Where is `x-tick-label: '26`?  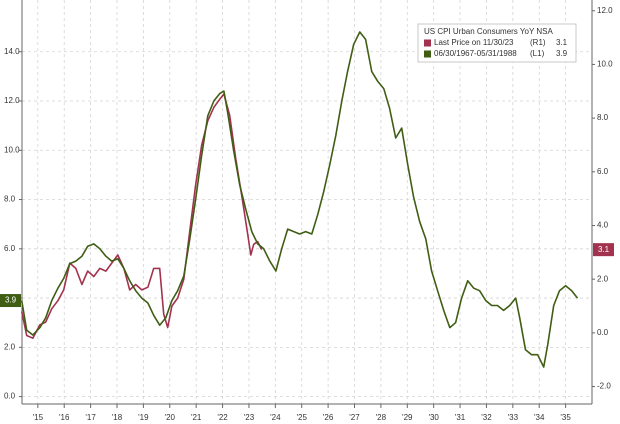
x-tick-label: '26 is located at coordinates (328, 417).